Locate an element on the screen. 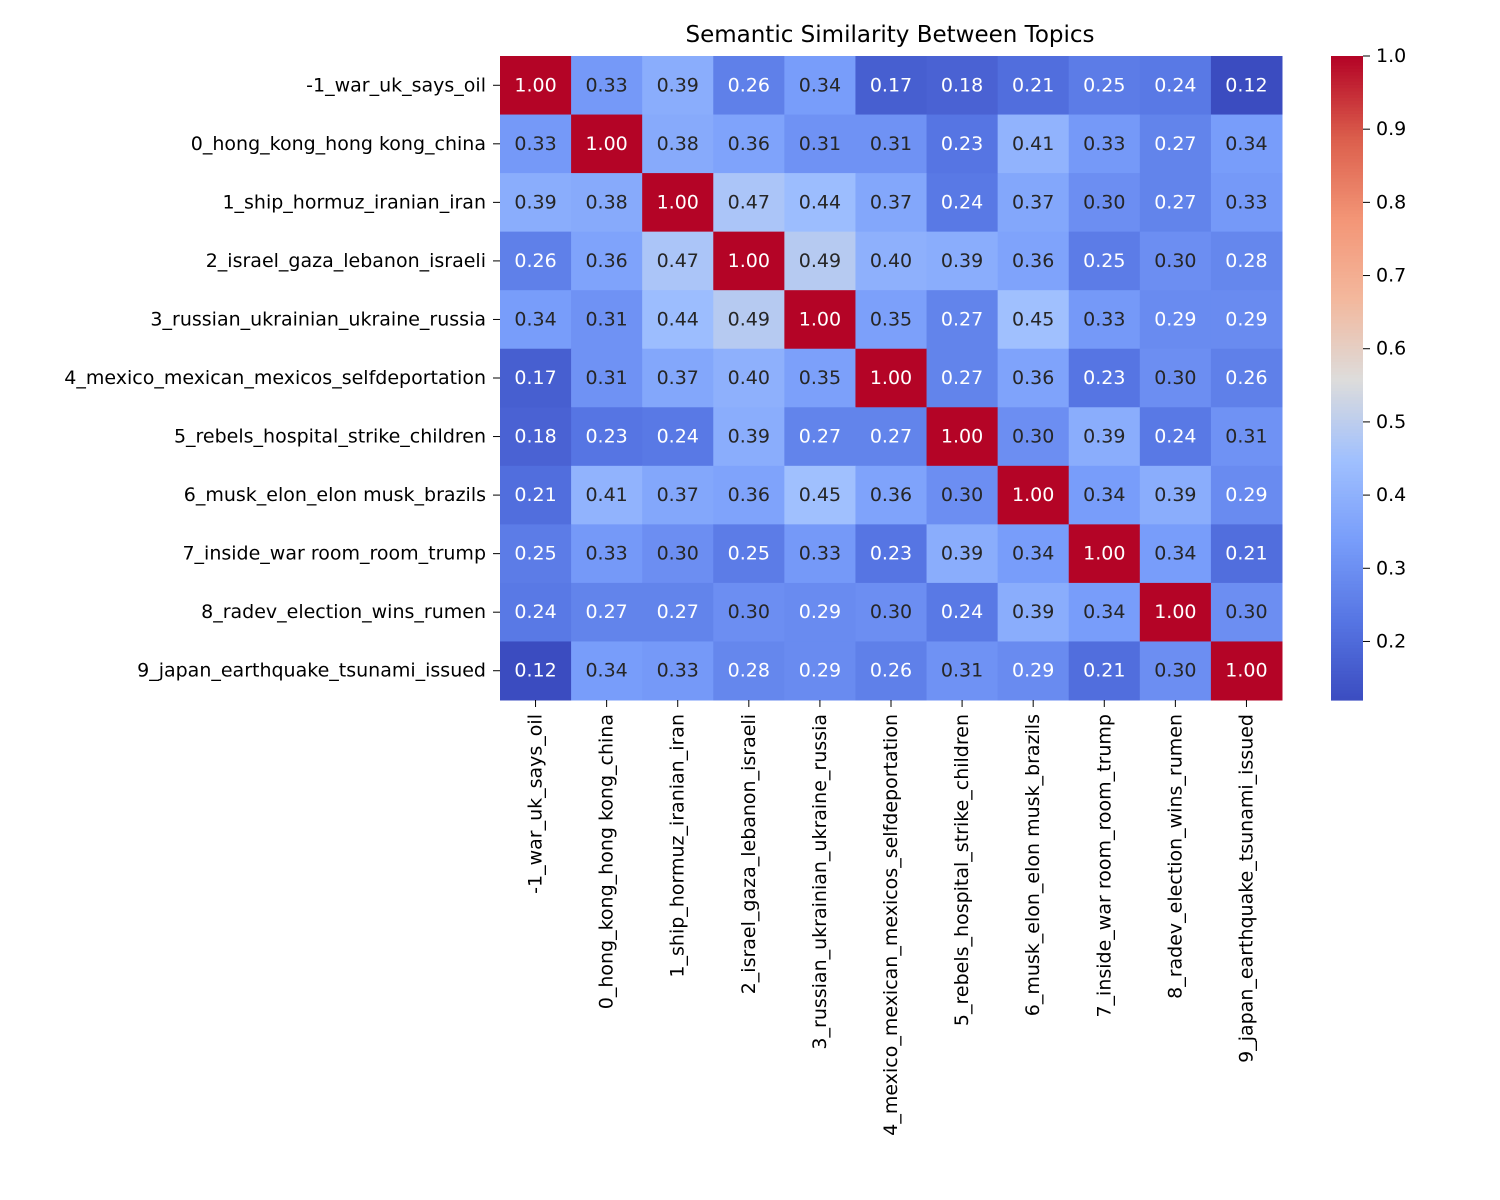 This screenshot has height=1200, width=1500. cell-value-label: 0.40 is located at coordinates (891, 261).